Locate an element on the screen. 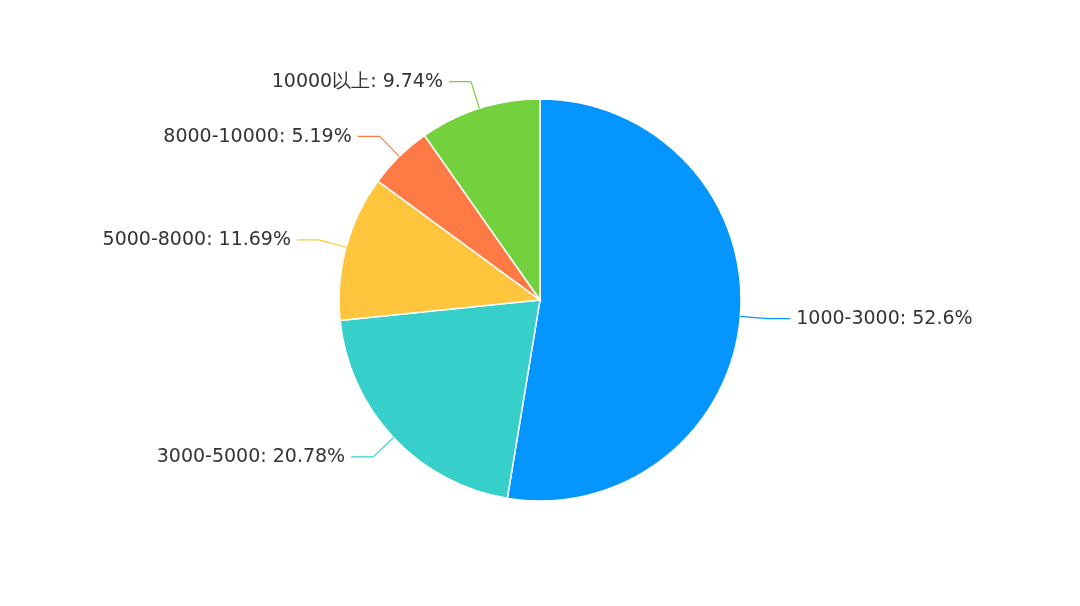 The width and height of the screenshot is (1080, 606). slice-label: 1000-3000: 52.6% is located at coordinates (884, 317).